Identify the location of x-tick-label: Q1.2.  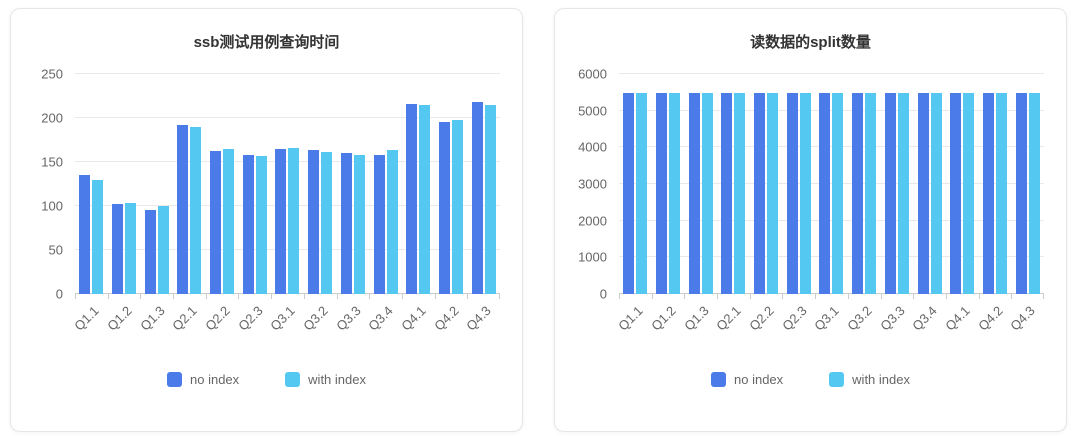
(119, 318).